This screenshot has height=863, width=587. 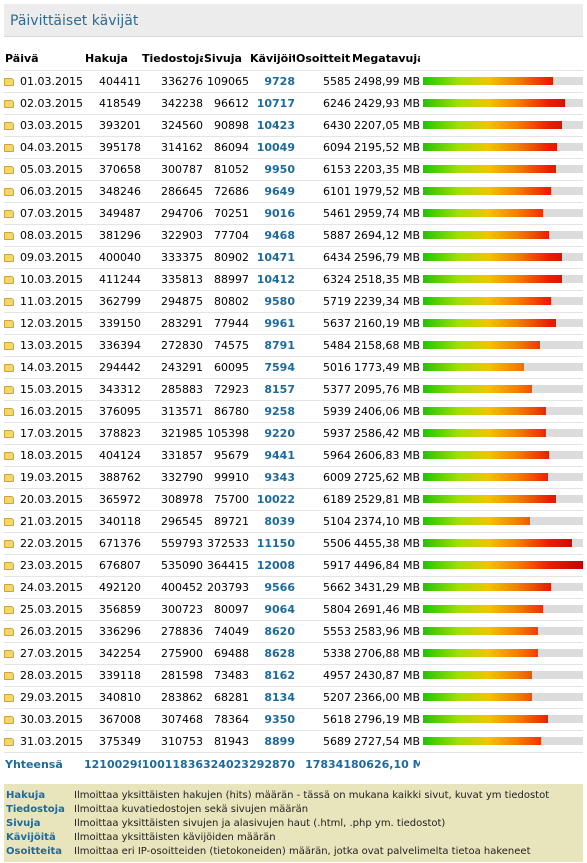 I want to click on date-label: 27.03.2015, so click(x=51, y=653).